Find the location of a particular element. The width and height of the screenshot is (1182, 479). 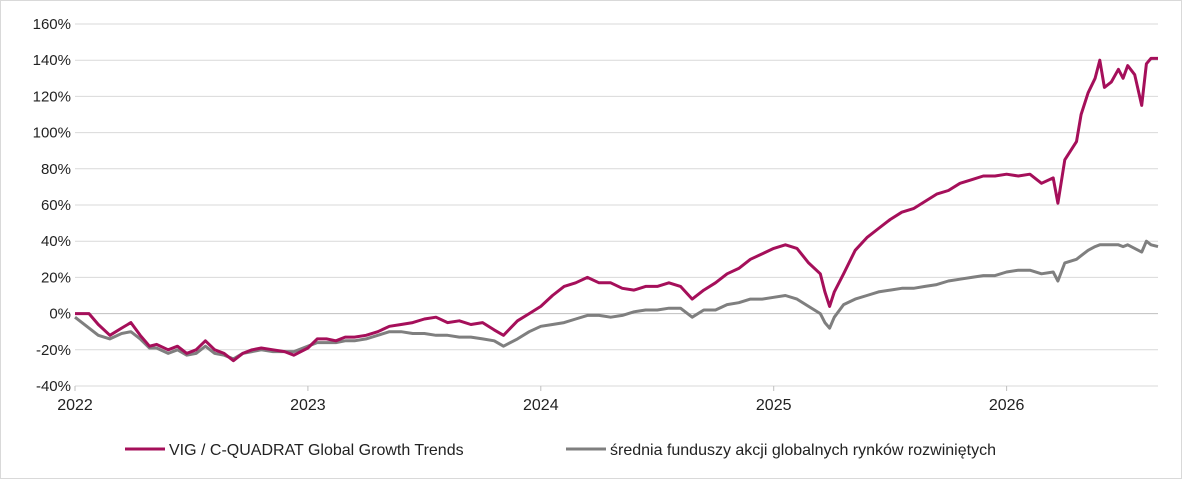

y-tick-label: 80% is located at coordinates (56, 169).